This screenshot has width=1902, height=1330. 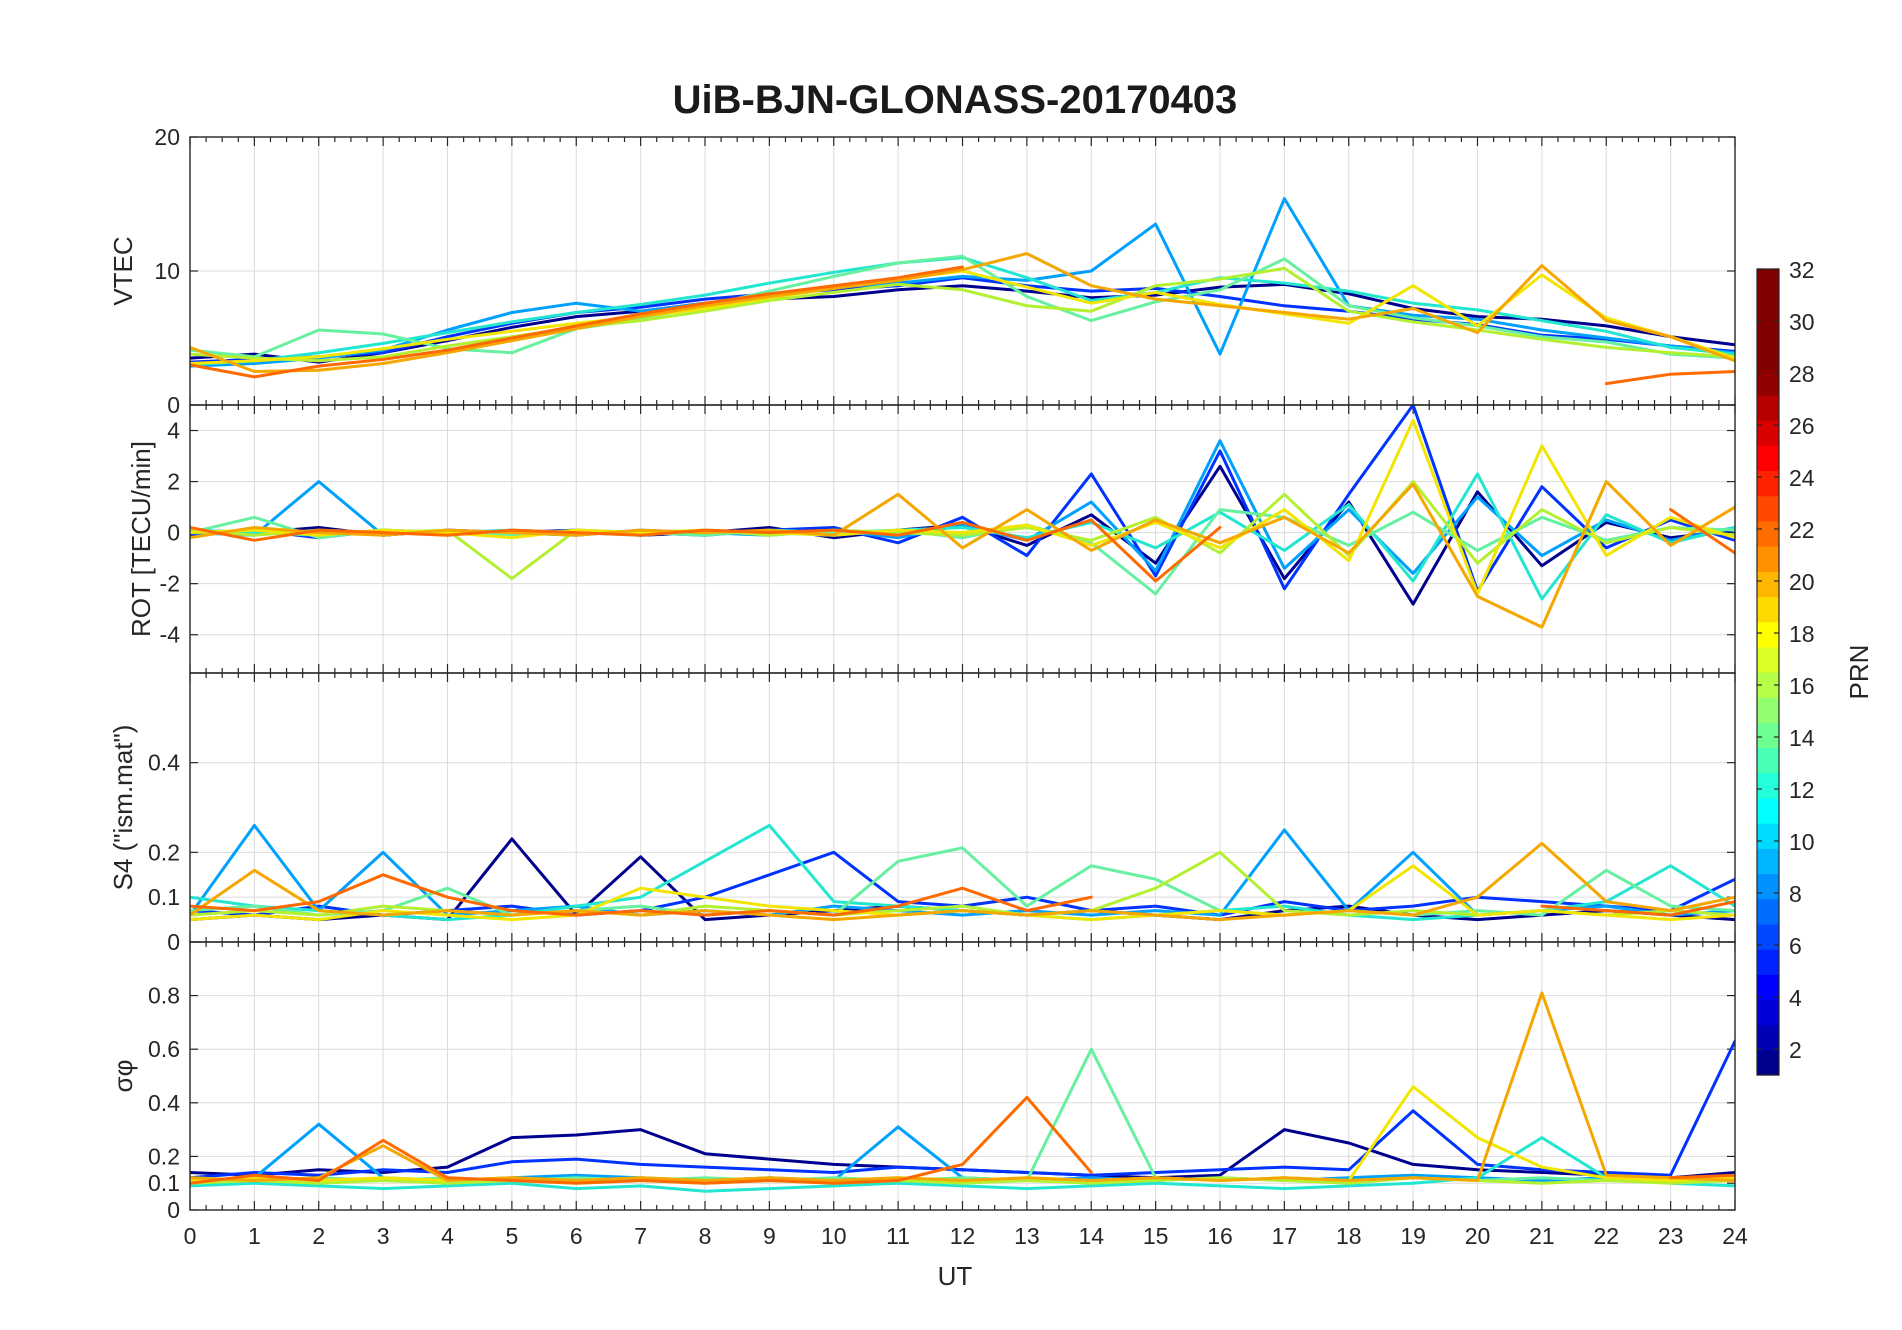 I want to click on y-tick-label: 2, so click(x=173, y=482).